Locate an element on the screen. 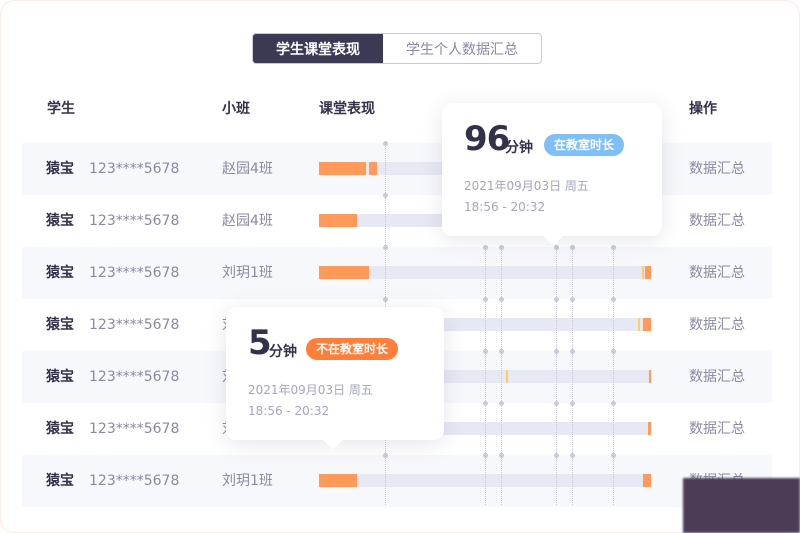 Image resolution: width=800 pixels, height=533 pixels. blurred-overlay is located at coordinates (741, 505).